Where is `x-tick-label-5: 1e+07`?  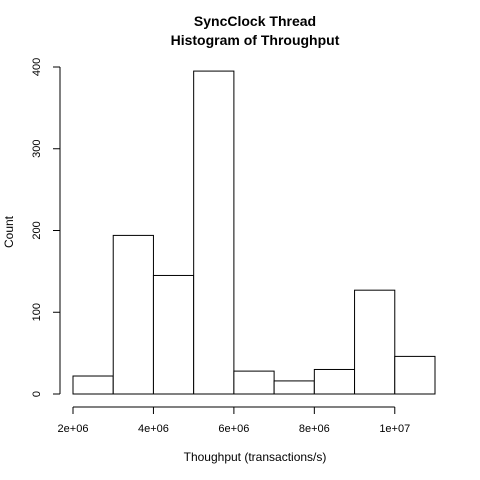 x-tick-label-5: 1e+07 is located at coordinates (394, 429).